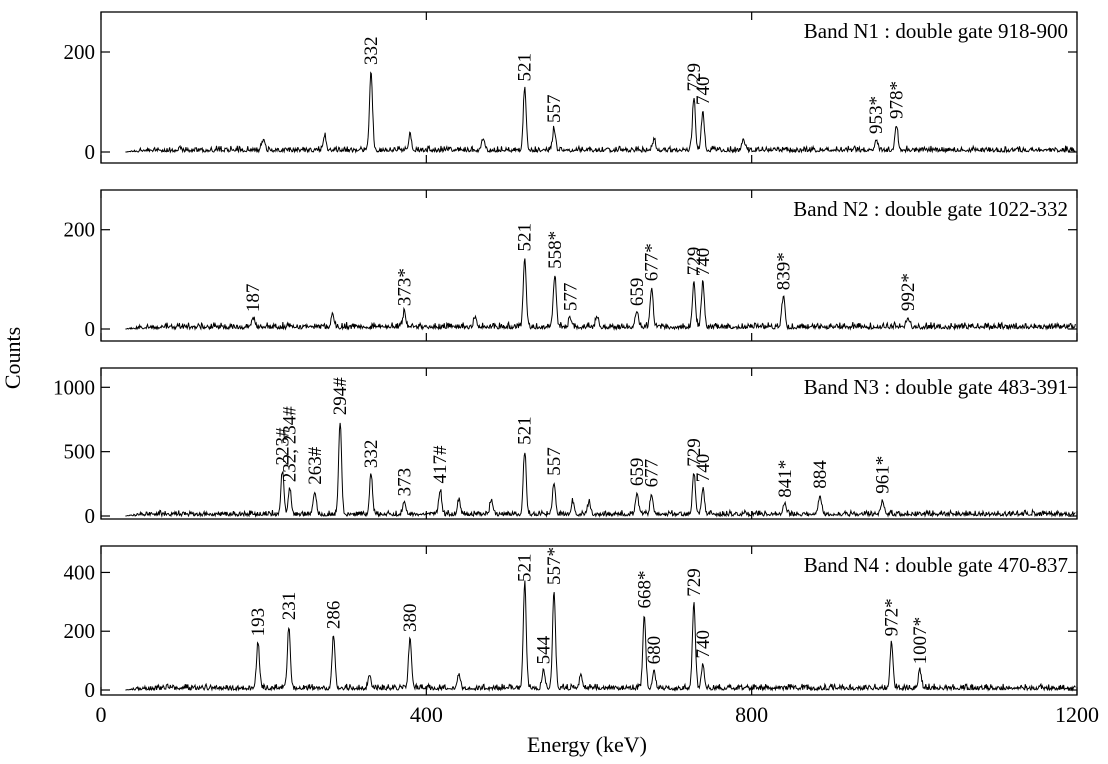 Image resolution: width=1108 pixels, height=764 pixels. I want to click on peak-label: 380, so click(410, 618).